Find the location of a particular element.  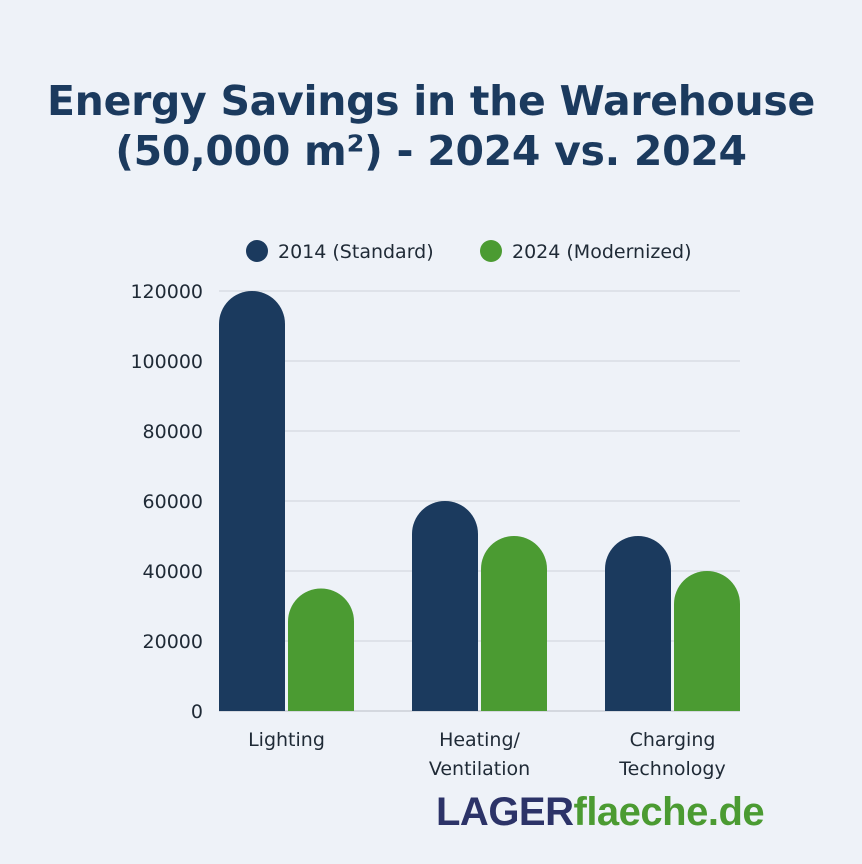

y-tick-label: 0 is located at coordinates (197, 712).